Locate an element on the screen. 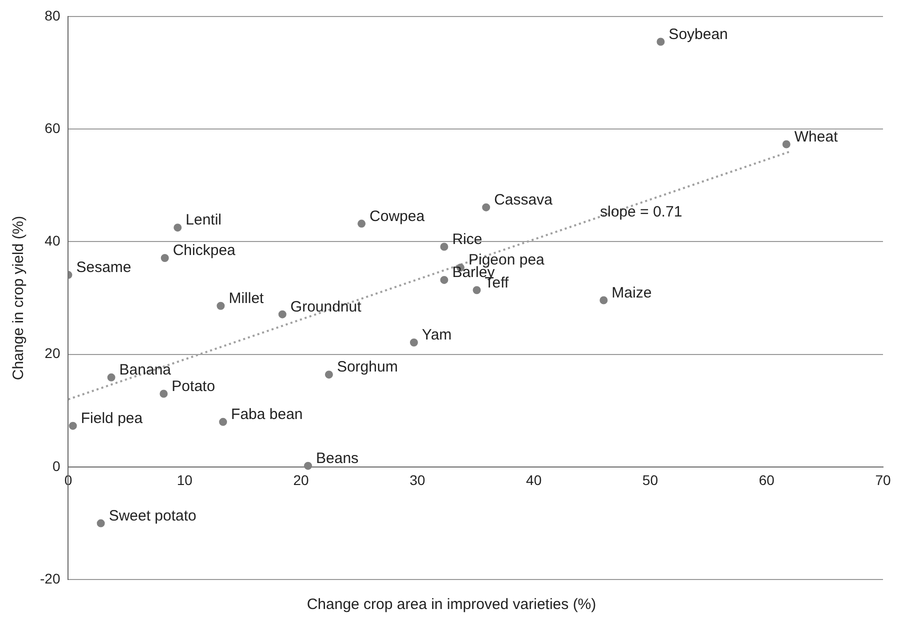  annotation: Rice is located at coordinates (467, 239).